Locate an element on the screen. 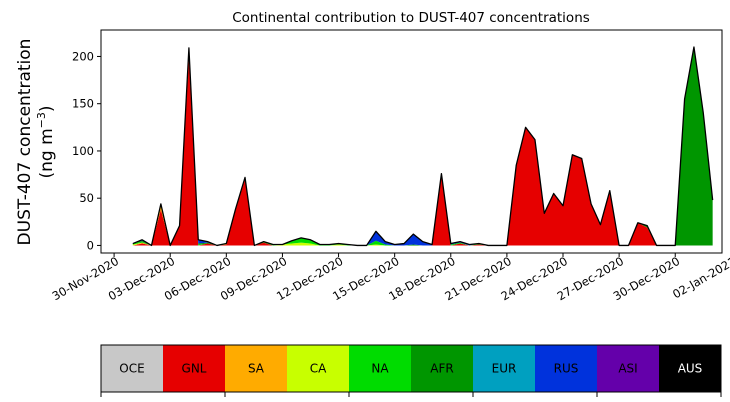 The image size is (730, 402). y-axis-label-line2-end: ) is located at coordinates (47, 108).